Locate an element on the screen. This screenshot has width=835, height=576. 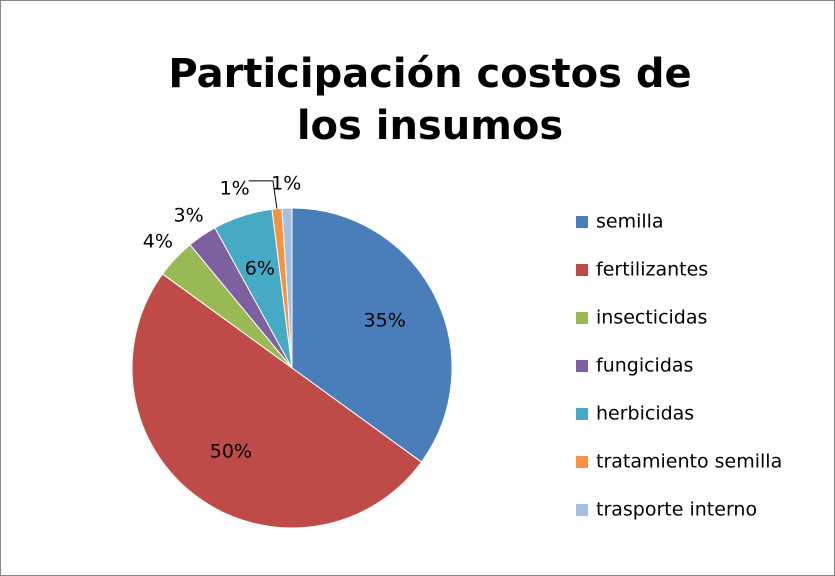
data-label: 6% is located at coordinates (260, 269).